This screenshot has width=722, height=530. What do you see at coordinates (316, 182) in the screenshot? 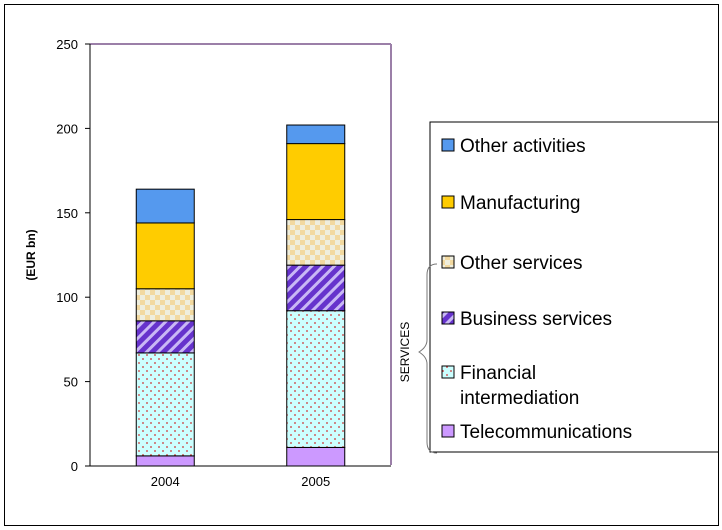
I see `bar-manufacturing-2005` at bounding box center [316, 182].